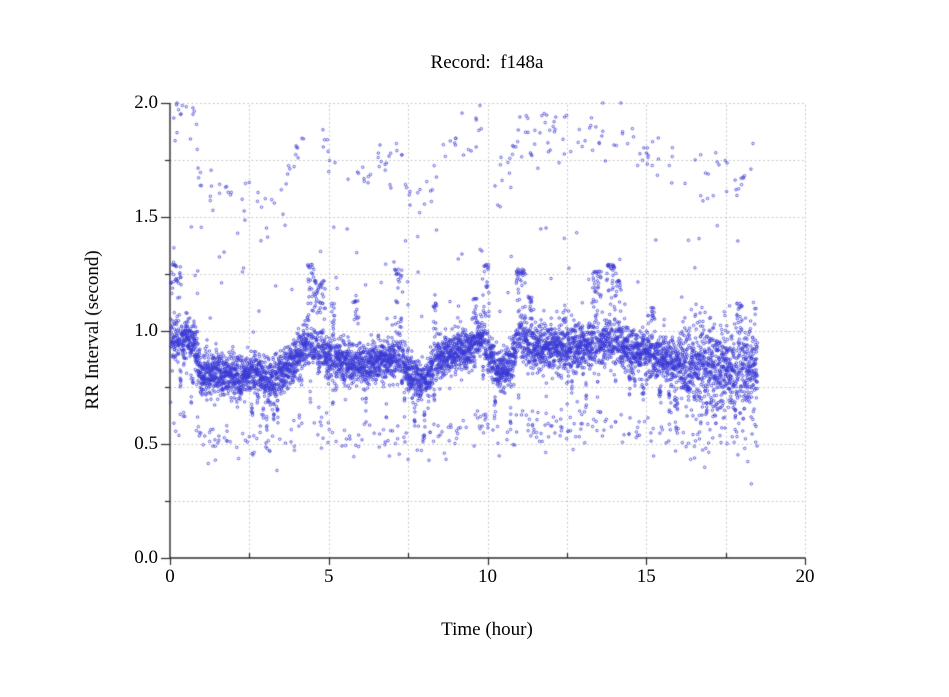  What do you see at coordinates (146, 102) in the screenshot?
I see `y-tick-label: 2.0` at bounding box center [146, 102].